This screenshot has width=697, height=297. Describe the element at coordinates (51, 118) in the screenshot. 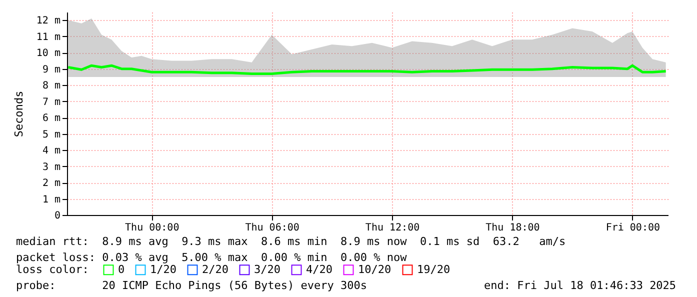

I see `y-tick-label: 6 m` at that location.